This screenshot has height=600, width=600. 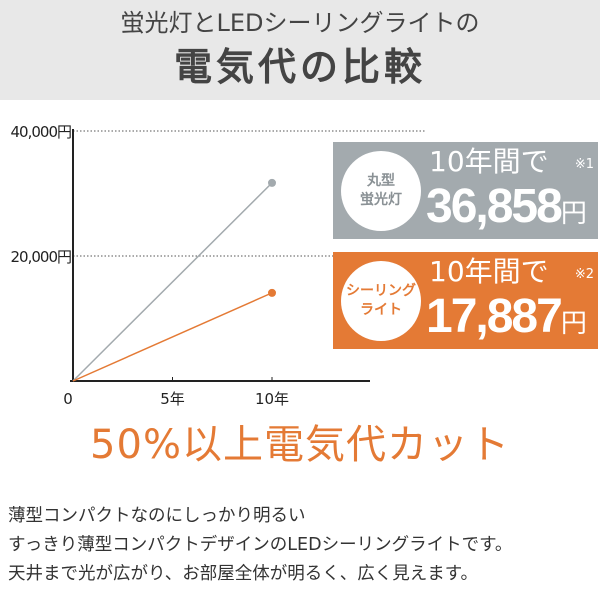 I want to click on y-tick-label: 20,000円, so click(x=41, y=257).